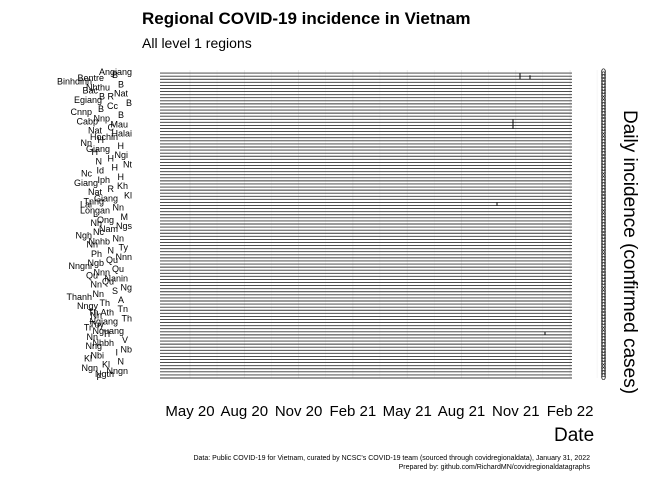  What do you see at coordinates (101, 312) in the screenshot?
I see `region-label: Th Ath` at bounding box center [101, 312].